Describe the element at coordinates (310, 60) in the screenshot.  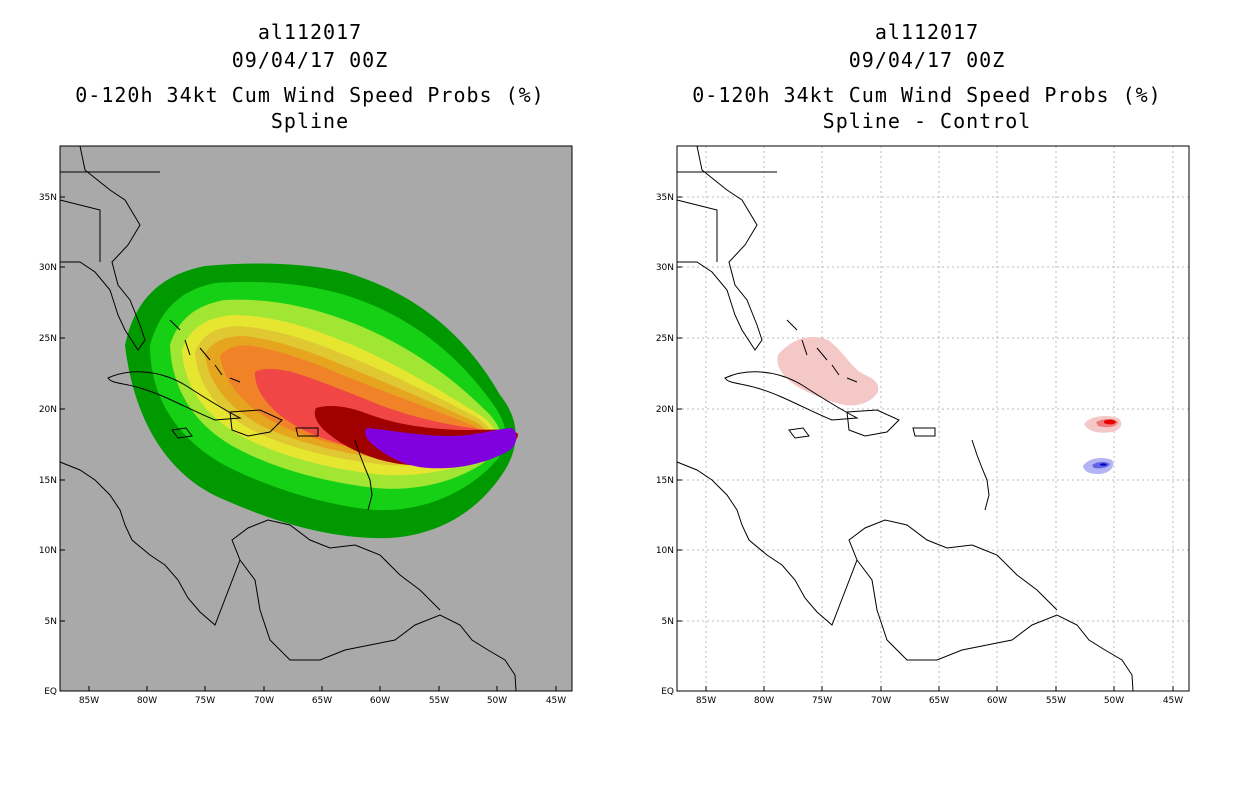
I see `left-datetime: 09/04/17 00Z` at that location.